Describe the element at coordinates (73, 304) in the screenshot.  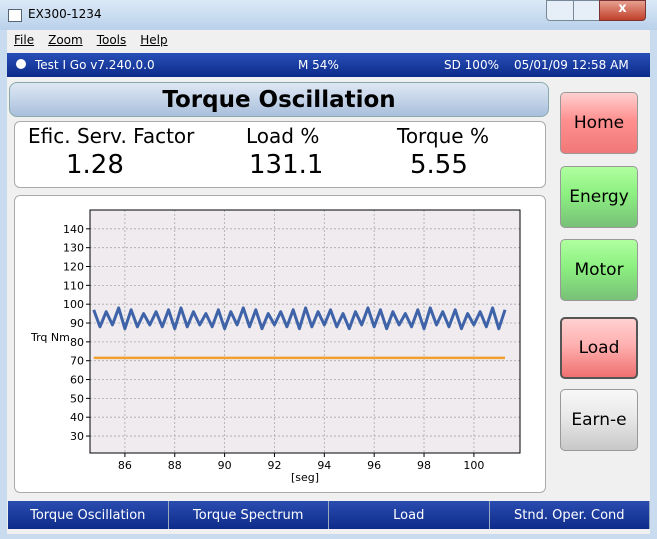
I see `y-tick-label: 100` at that location.